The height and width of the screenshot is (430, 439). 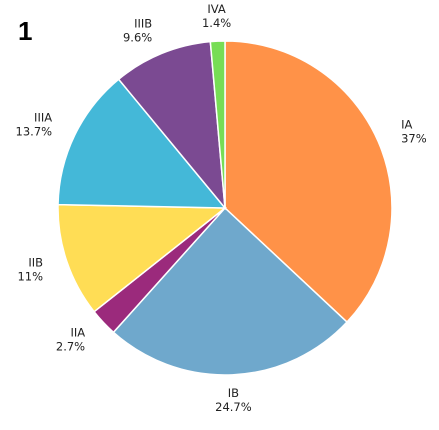 What do you see at coordinates (35, 262) in the screenshot?
I see `pie-label-name: IIB` at bounding box center [35, 262].